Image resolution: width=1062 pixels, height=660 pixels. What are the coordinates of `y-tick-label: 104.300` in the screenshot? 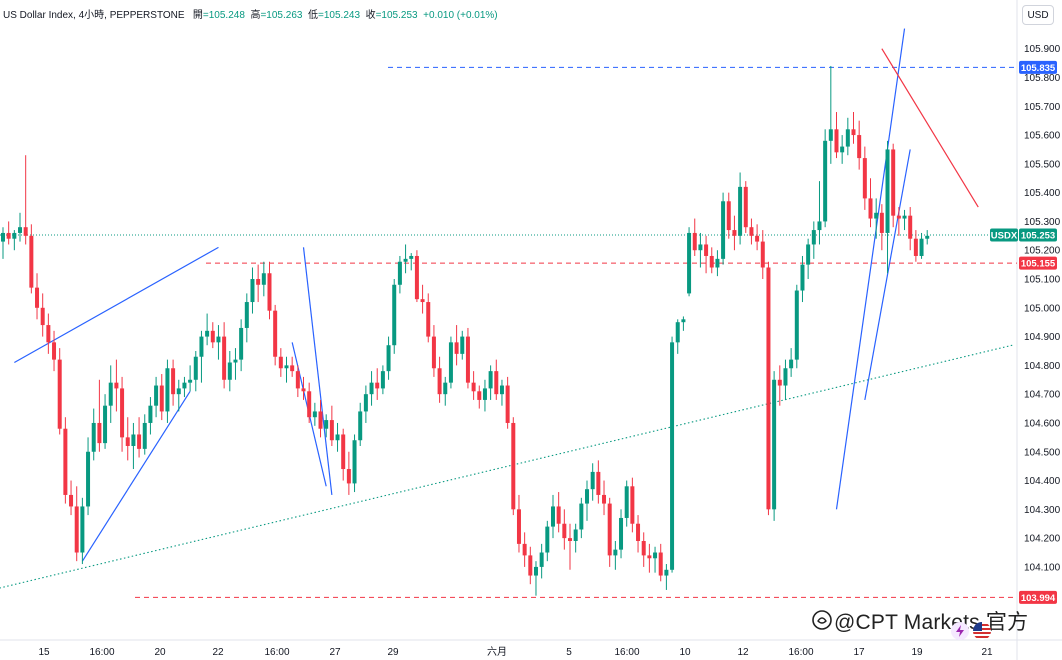 It's located at (1042, 510).